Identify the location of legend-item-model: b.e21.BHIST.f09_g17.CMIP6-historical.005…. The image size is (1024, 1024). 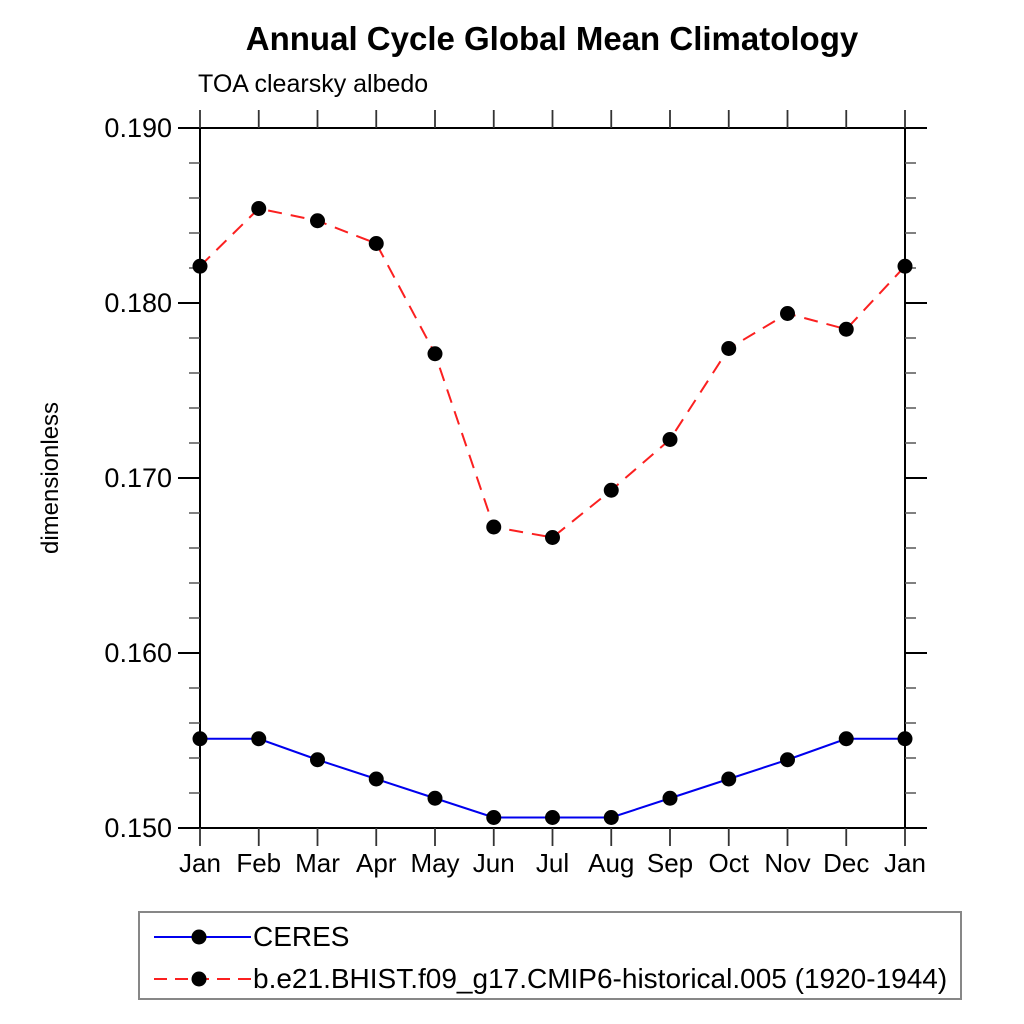
(547, 978).